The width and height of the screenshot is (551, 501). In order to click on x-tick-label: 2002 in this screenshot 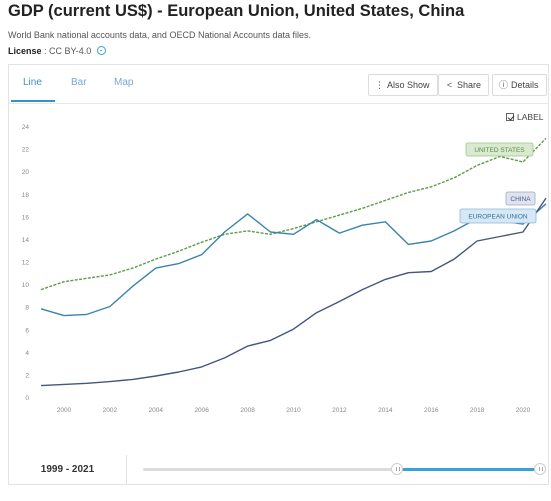, I will do `click(110, 410)`.